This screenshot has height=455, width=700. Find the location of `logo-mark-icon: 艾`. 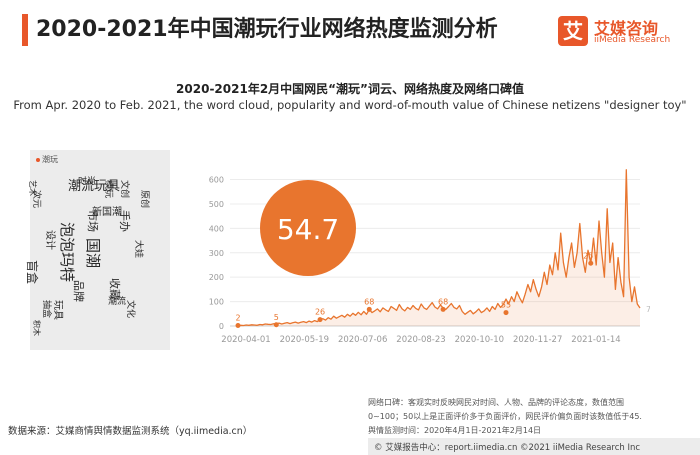

logo-mark-icon: 艾 is located at coordinates (573, 31).